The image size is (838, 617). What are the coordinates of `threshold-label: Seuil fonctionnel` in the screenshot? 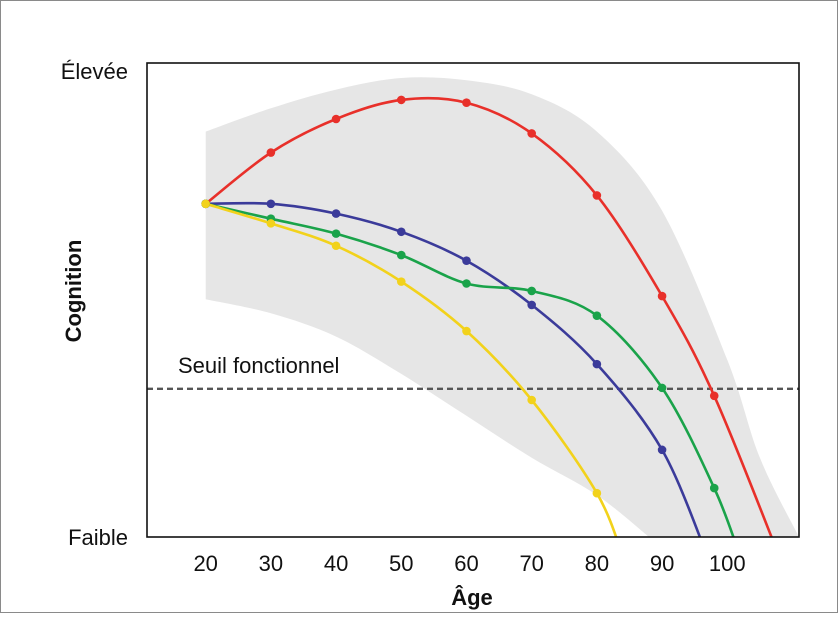 It's located at (258, 365).